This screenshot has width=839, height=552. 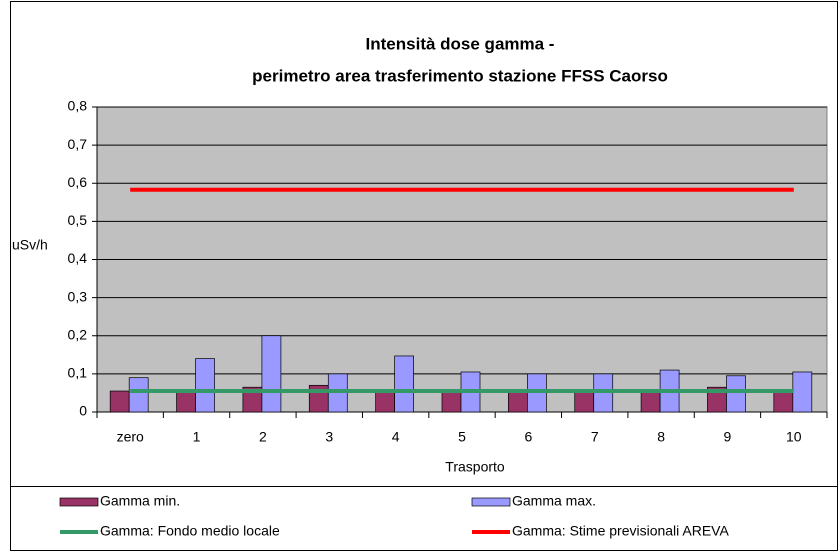 I want to click on x-tick-label: 8, so click(x=661, y=437).